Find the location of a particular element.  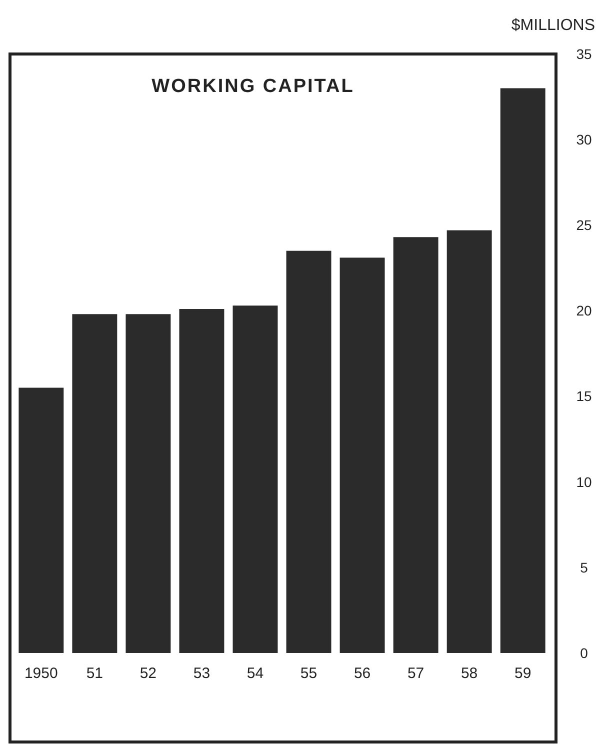

y-axis-title: $MILLIONS is located at coordinates (553, 25).